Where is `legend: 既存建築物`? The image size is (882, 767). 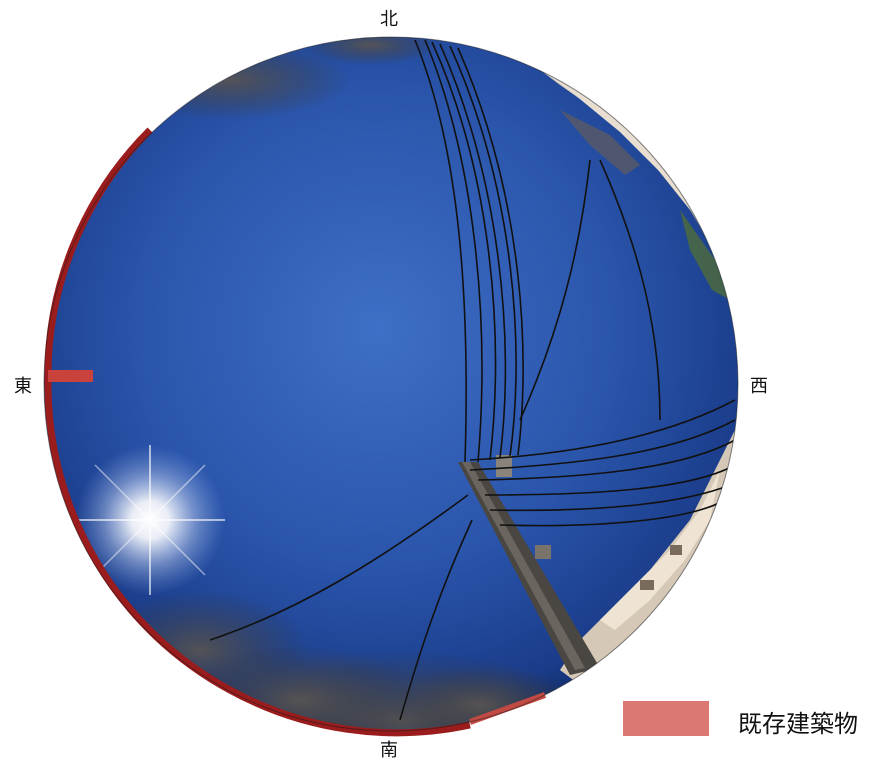
legend: 既存建築物 is located at coordinates (752, 720).